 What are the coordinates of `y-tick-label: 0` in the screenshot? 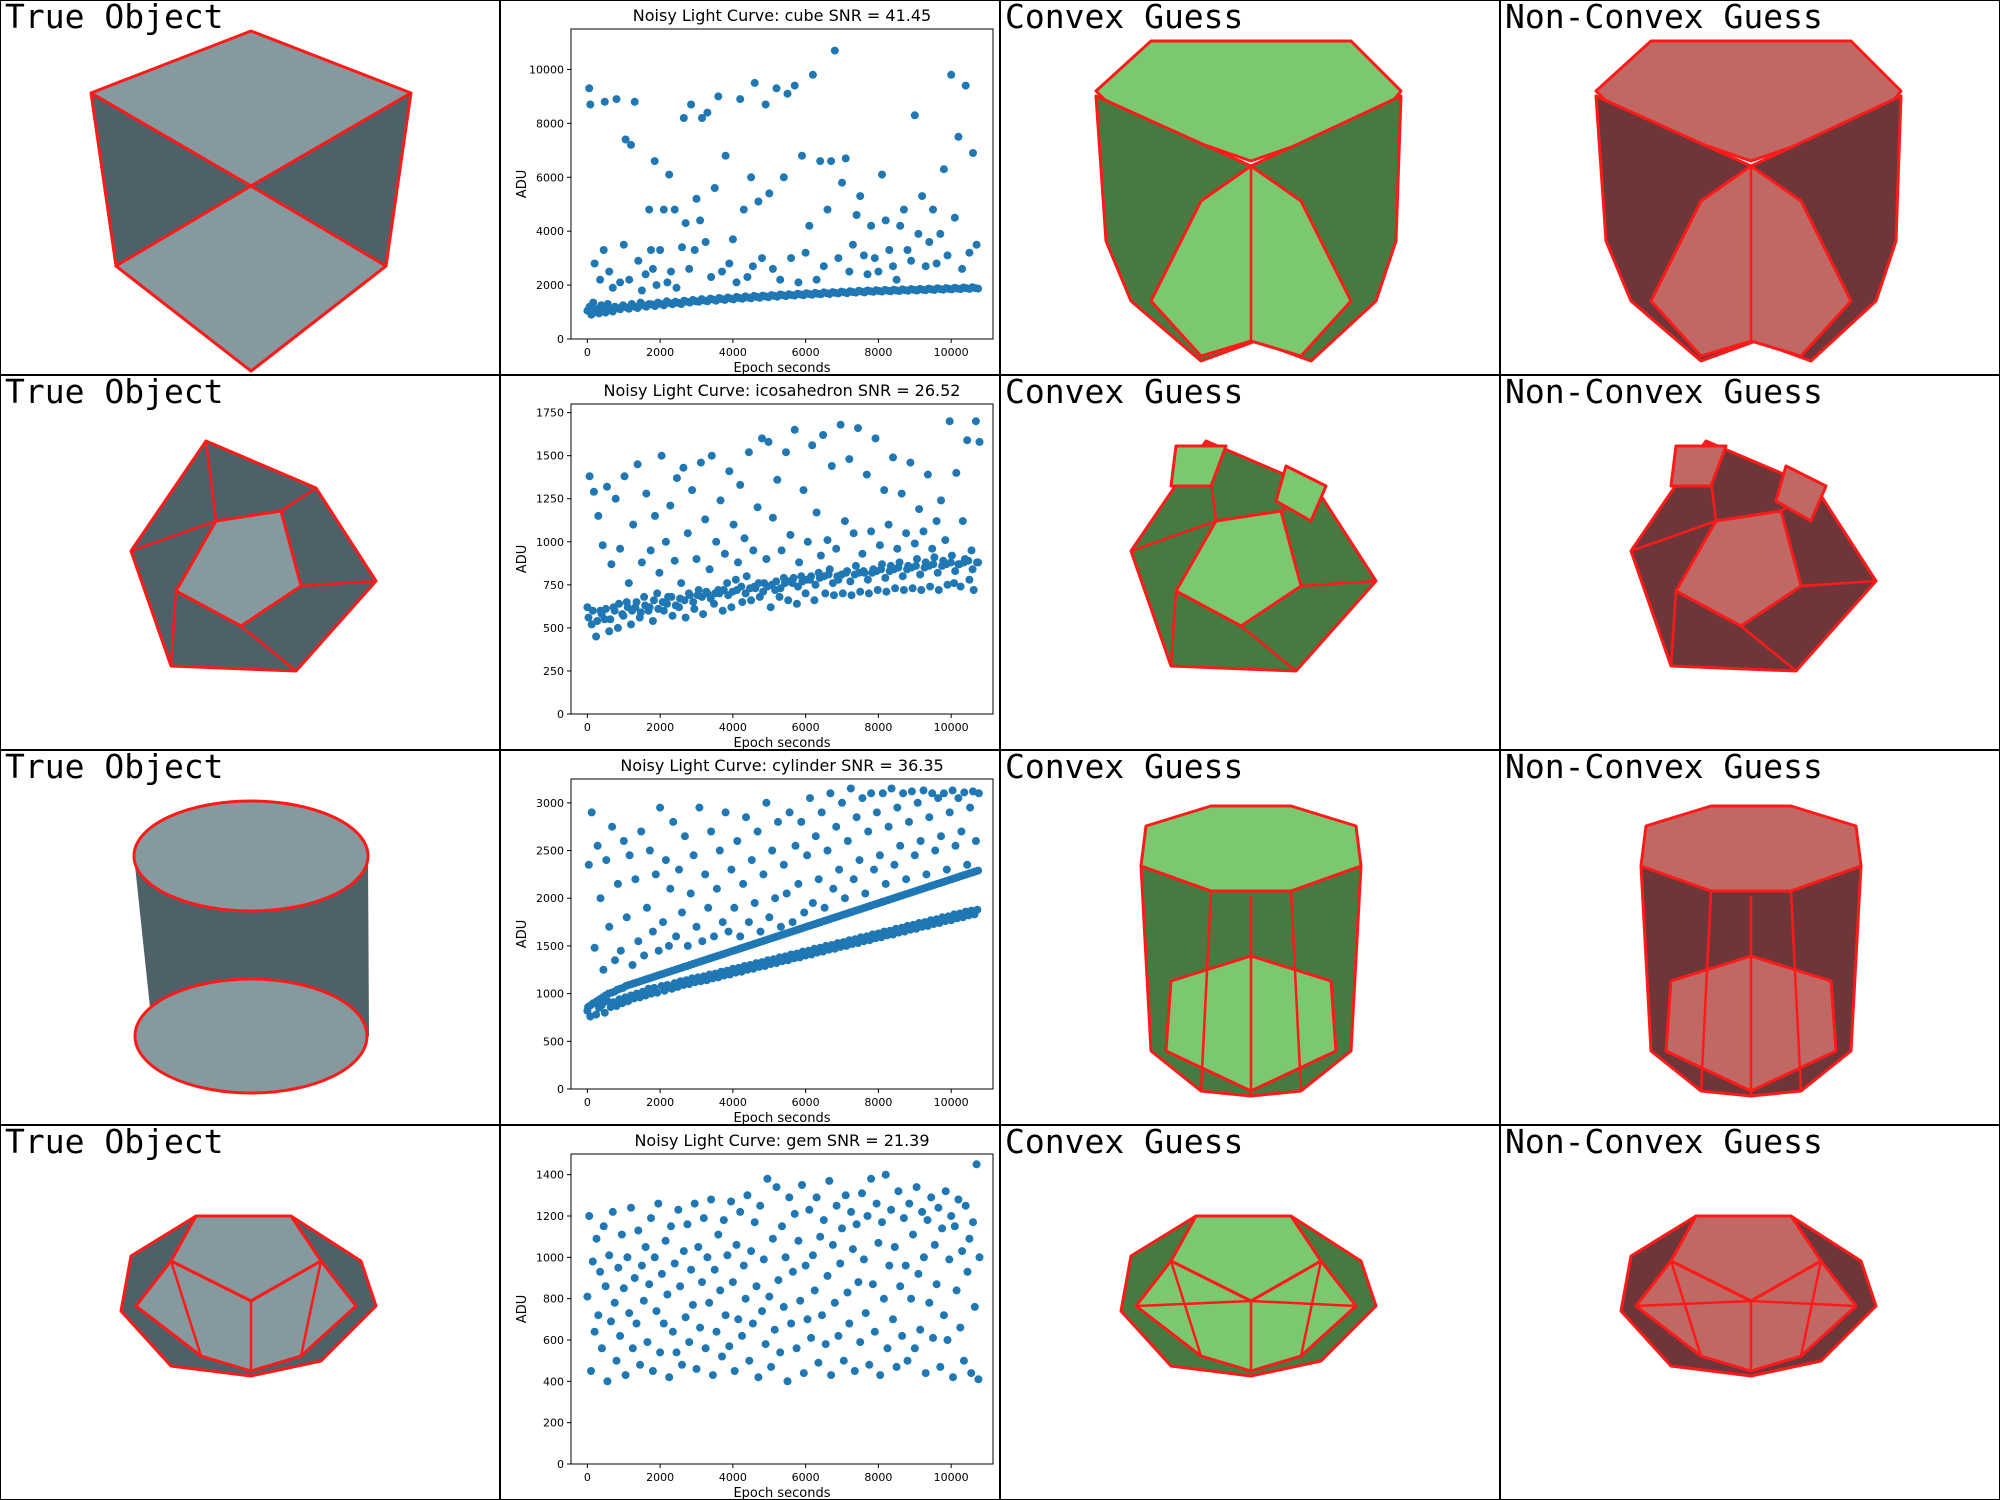 It's located at (560, 1089).